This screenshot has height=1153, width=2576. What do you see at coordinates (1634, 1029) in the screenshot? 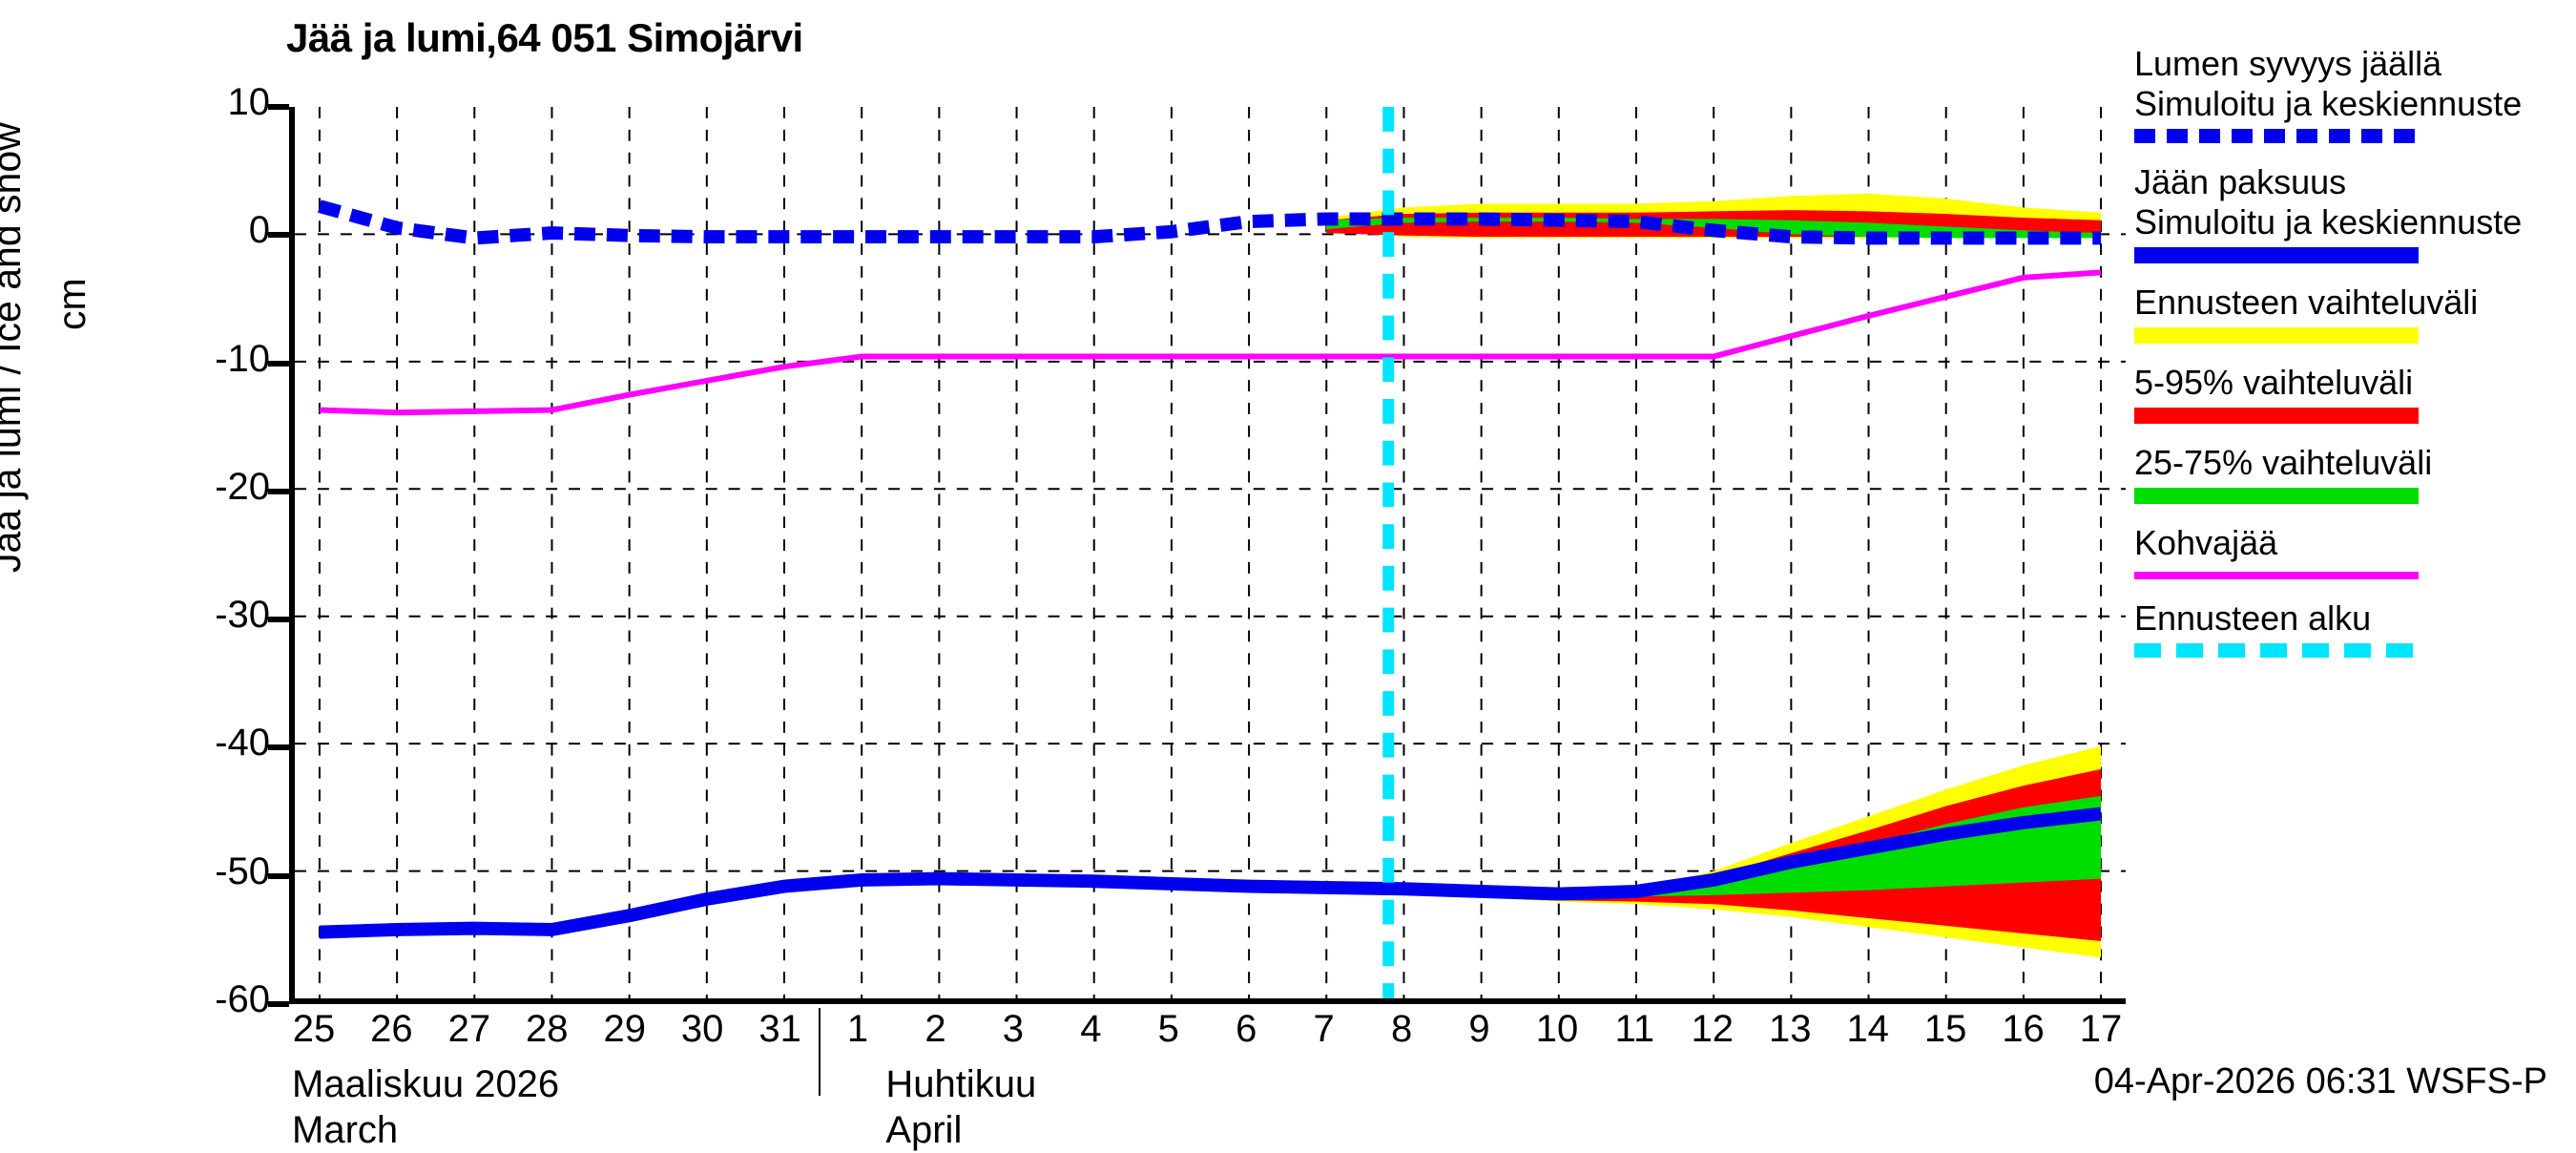
I see `x-axis-tick-label: 11` at bounding box center [1634, 1029].